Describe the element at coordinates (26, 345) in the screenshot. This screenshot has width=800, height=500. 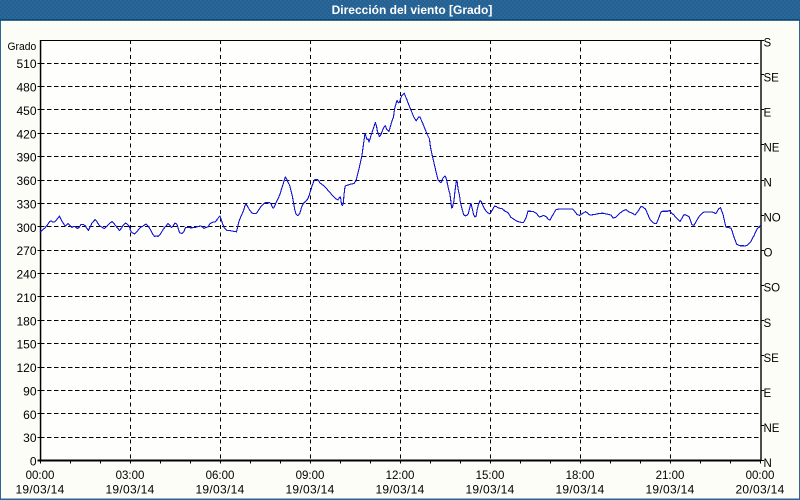
I see `svg-text: 150` at that location.